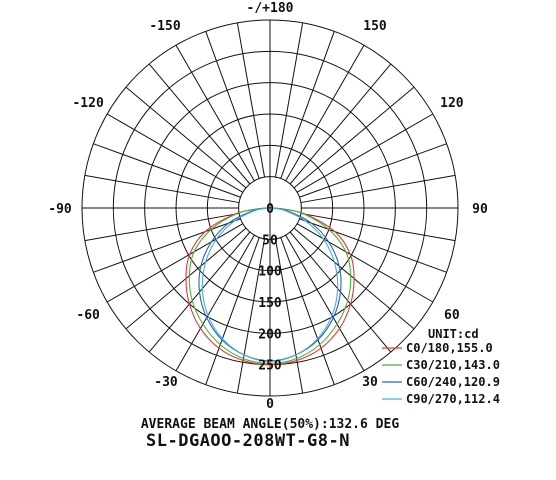 This screenshot has width=556, height=480. Describe the element at coordinates (370, 382) in the screenshot. I see `angle-label-30: 30` at that location.